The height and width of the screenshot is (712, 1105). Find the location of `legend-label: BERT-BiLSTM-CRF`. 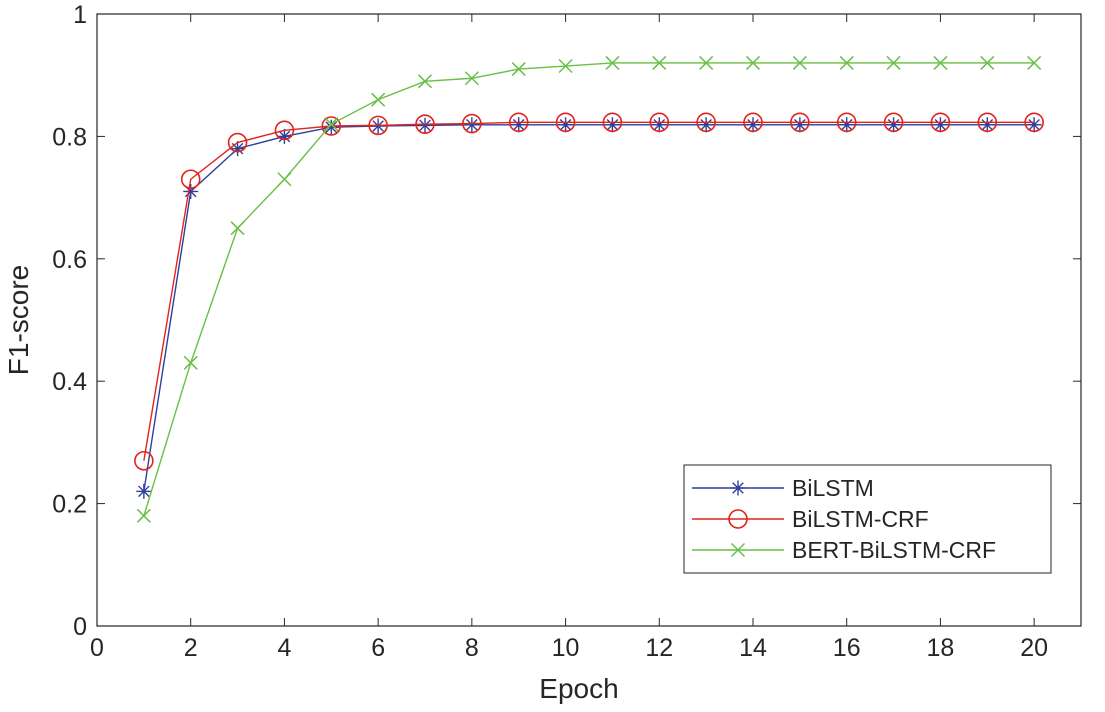

legend-label: BERT-BiLSTM-CRF is located at coordinates (894, 550).